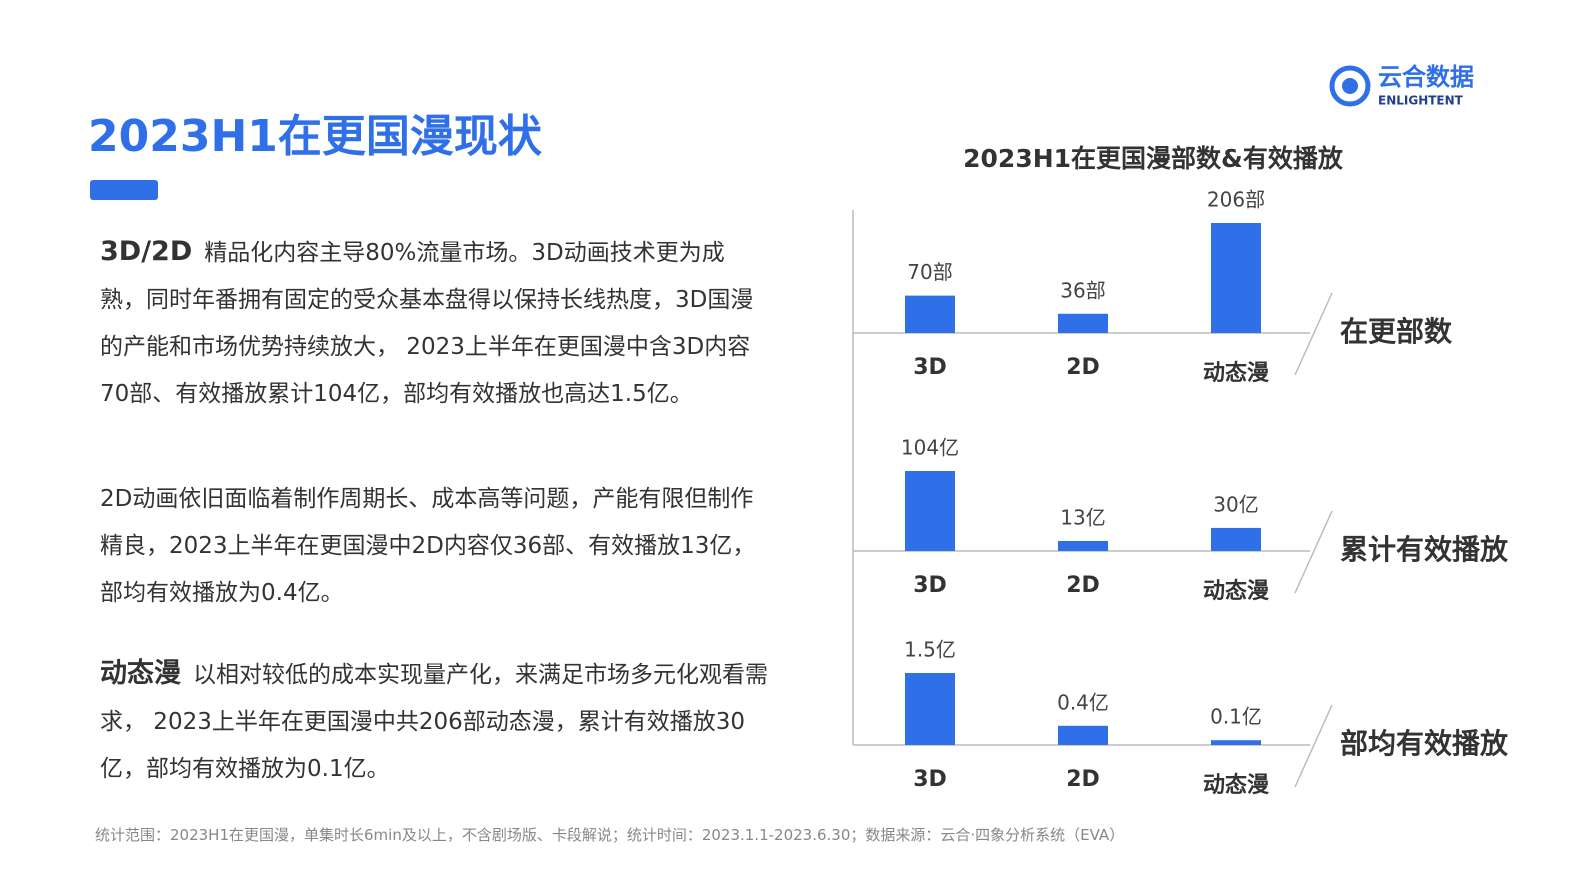 This screenshot has width=1587, height=892. Describe the element at coordinates (930, 448) in the screenshot. I see `value-label: 104亿` at that location.